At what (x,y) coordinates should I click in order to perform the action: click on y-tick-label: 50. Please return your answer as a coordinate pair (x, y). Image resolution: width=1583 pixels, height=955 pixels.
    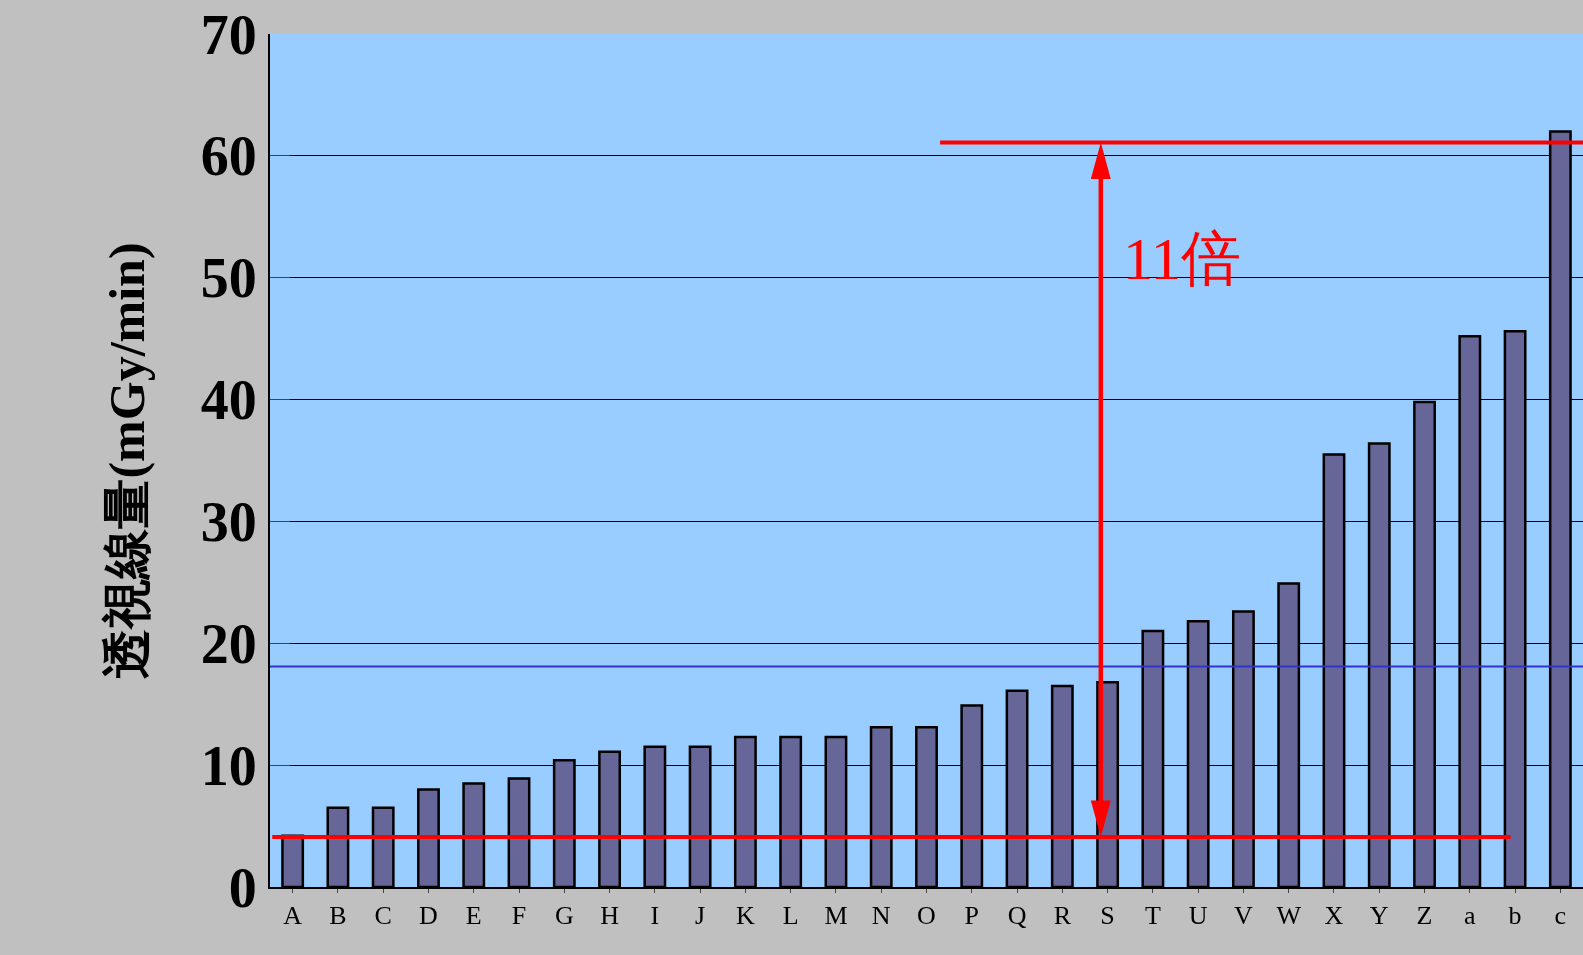
    Looking at the image, I should click on (228, 278).